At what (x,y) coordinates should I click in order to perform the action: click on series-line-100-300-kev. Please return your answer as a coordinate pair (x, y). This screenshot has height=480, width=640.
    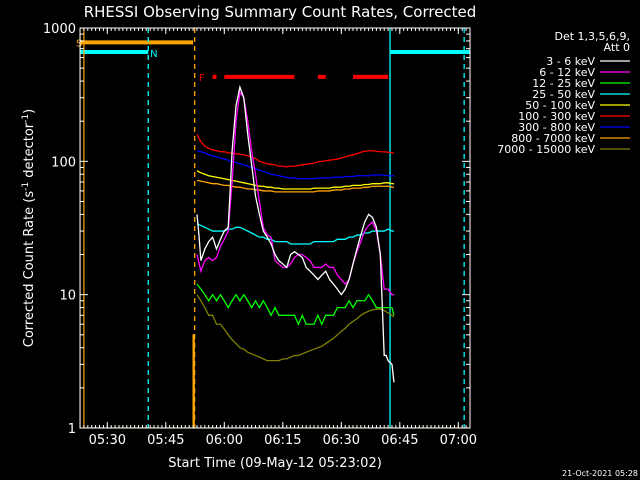
    Looking at the image, I should click on (295, 150).